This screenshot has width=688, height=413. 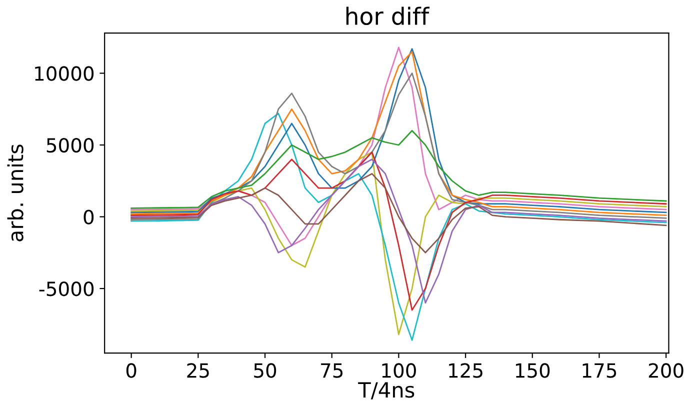 I want to click on x-axis-title: T/4ns, so click(x=386, y=391).